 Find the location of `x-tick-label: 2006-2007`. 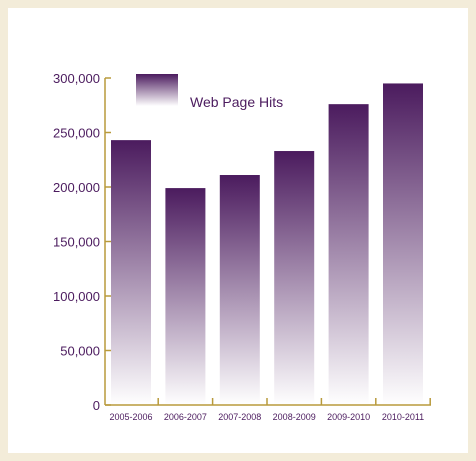

x-tick-label: 2006-2007 is located at coordinates (185, 417).